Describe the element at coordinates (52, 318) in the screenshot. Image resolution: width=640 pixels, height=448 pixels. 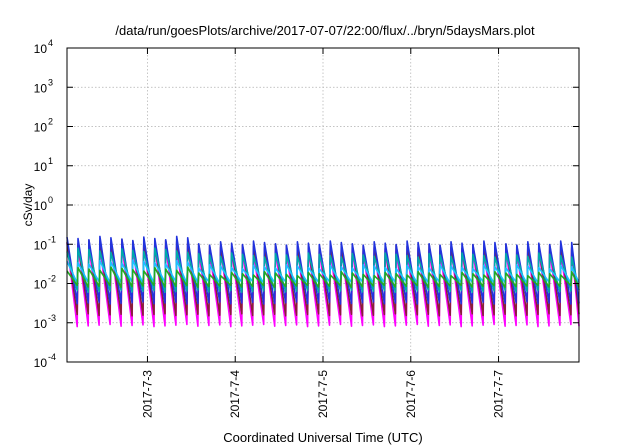
I see `y-tick-exponent: -3` at that location.